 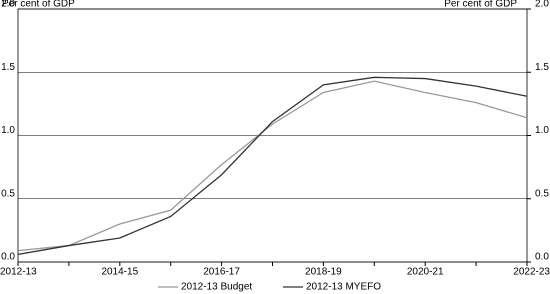 I want to click on y-tick-label: 1.0, so click(x=8, y=130).